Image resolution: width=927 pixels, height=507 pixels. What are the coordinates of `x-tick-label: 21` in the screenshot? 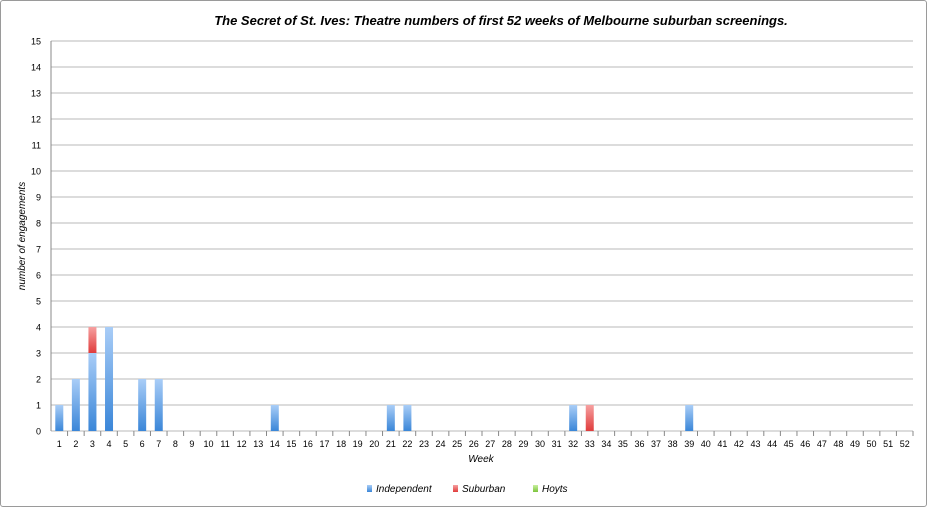 It's located at (391, 444).